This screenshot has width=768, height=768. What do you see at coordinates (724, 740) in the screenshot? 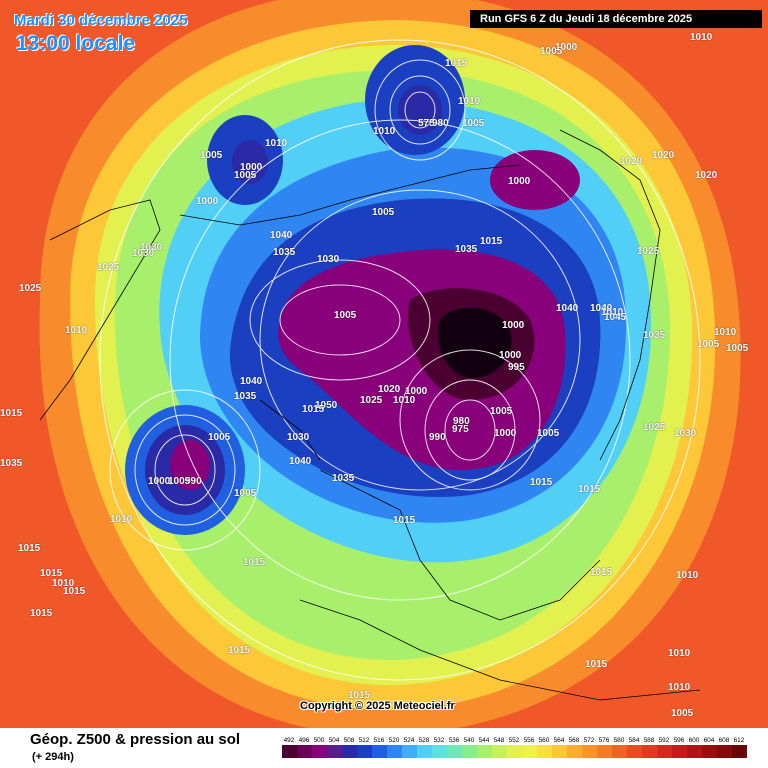
I see `legend-label: 608` at bounding box center [724, 740].